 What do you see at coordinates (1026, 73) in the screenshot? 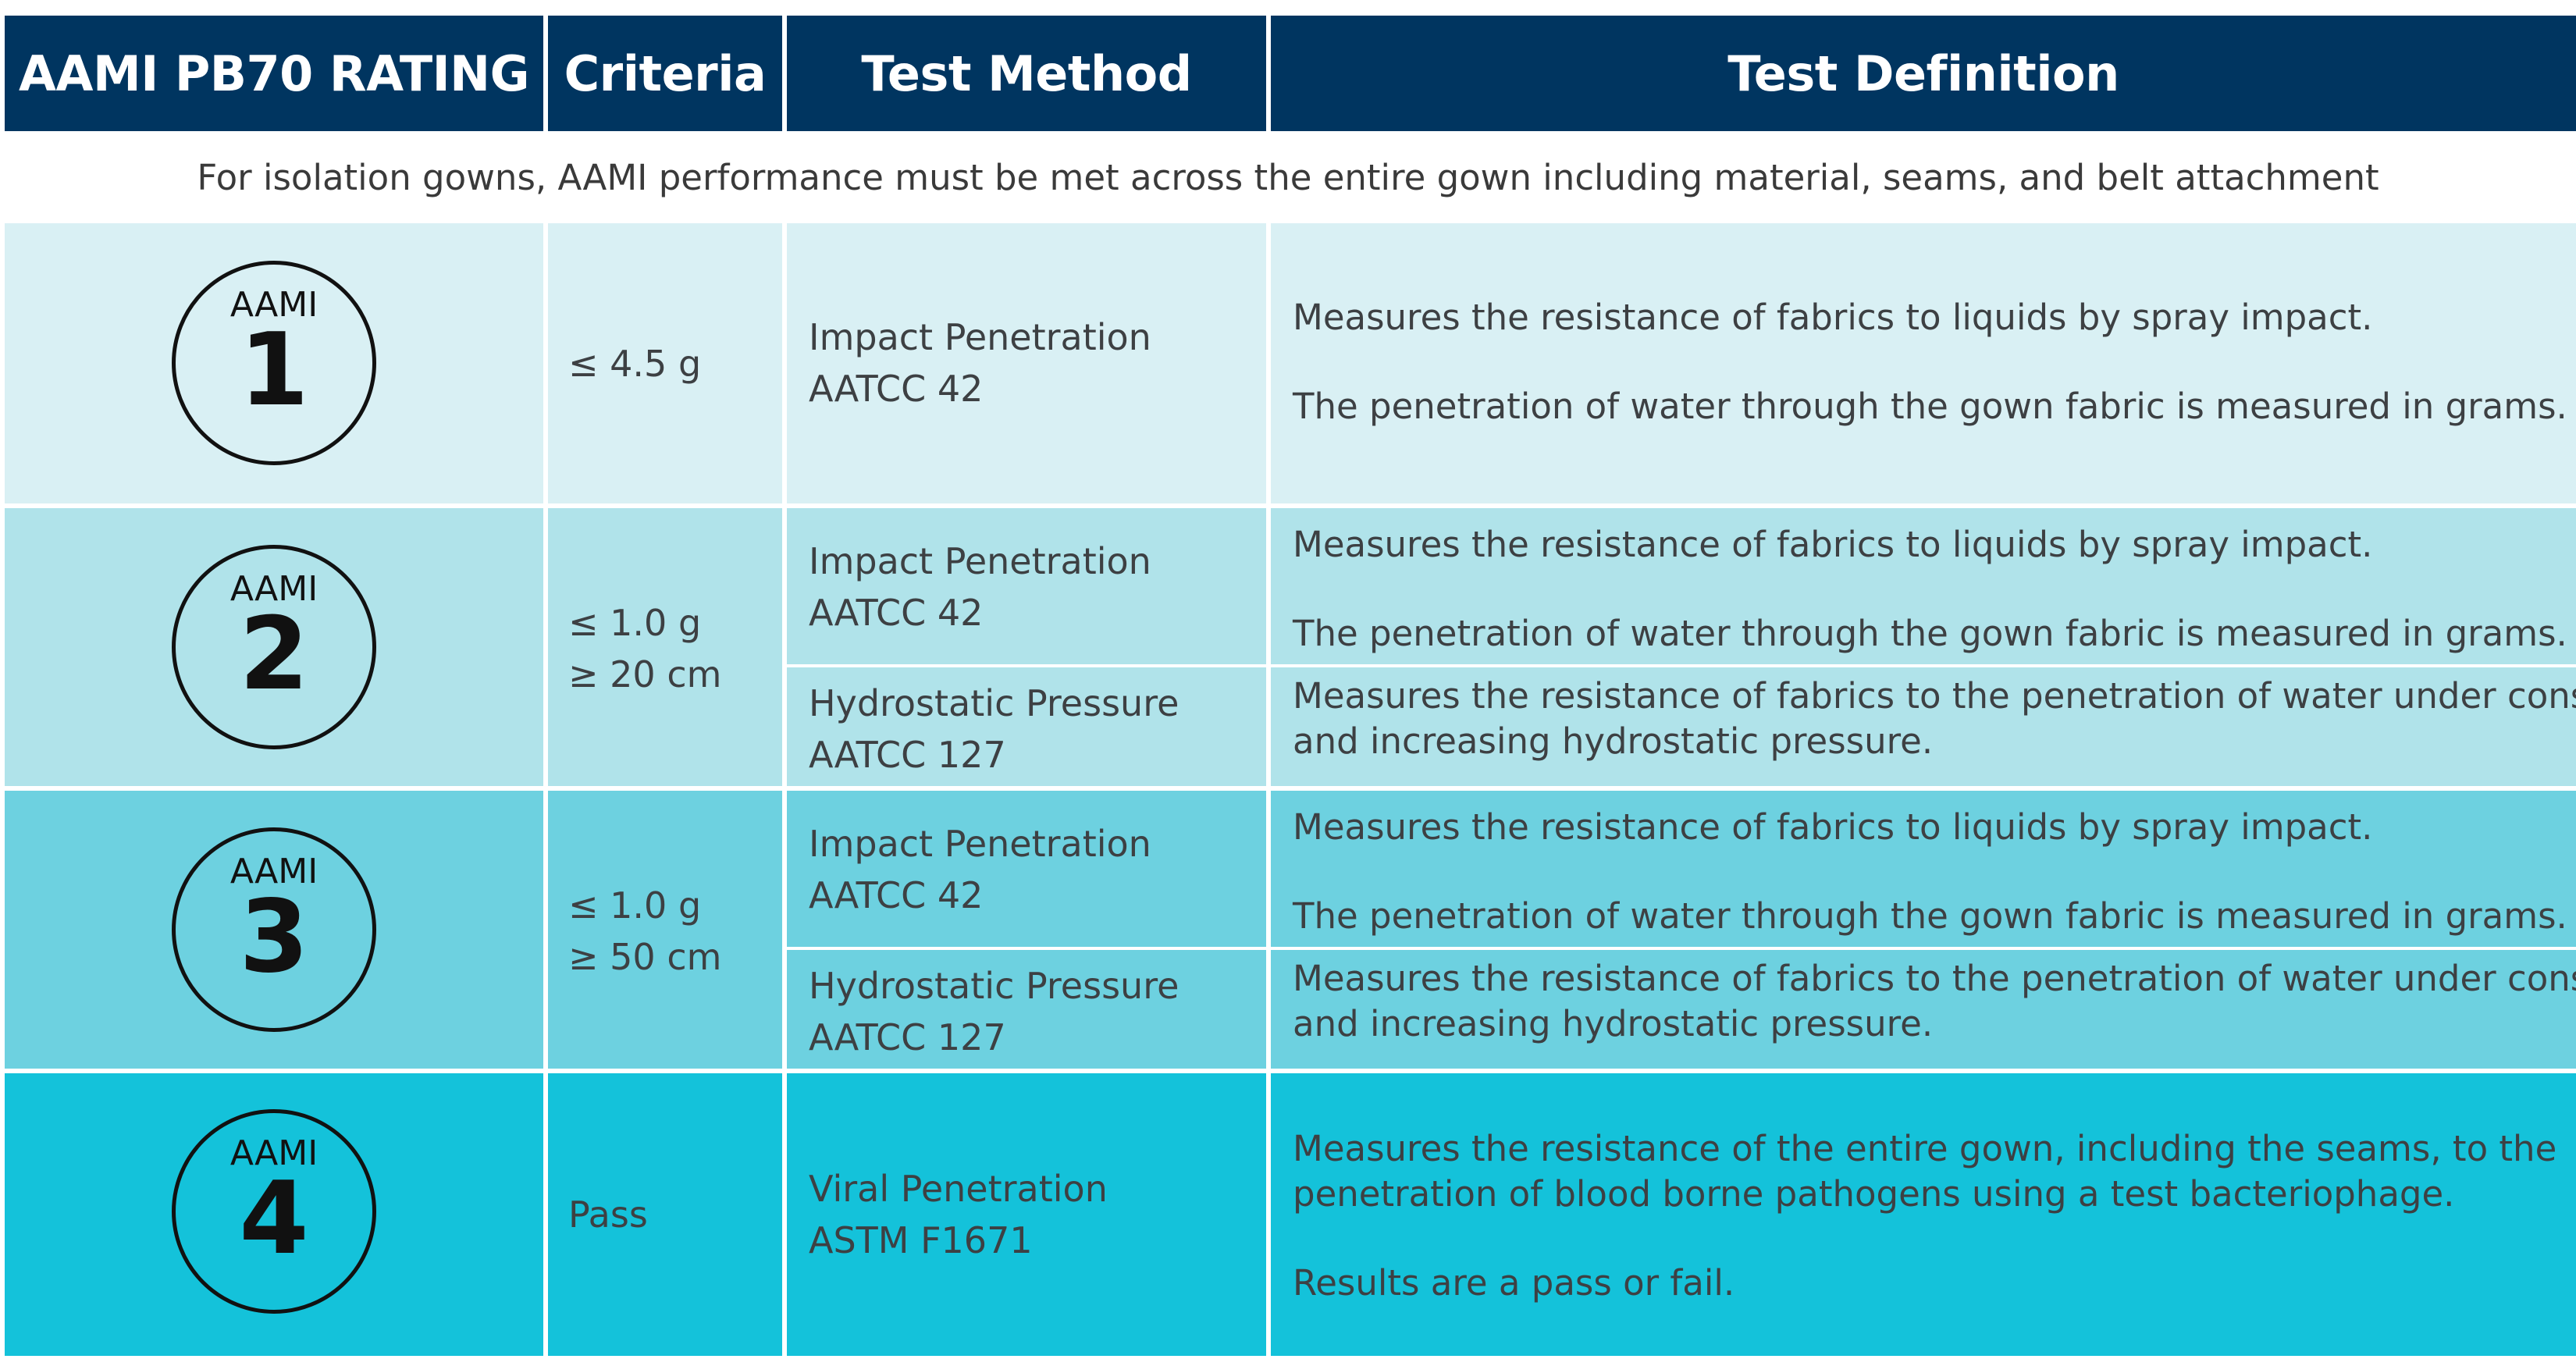
I see `header-test-method: Test Method` at bounding box center [1026, 73].